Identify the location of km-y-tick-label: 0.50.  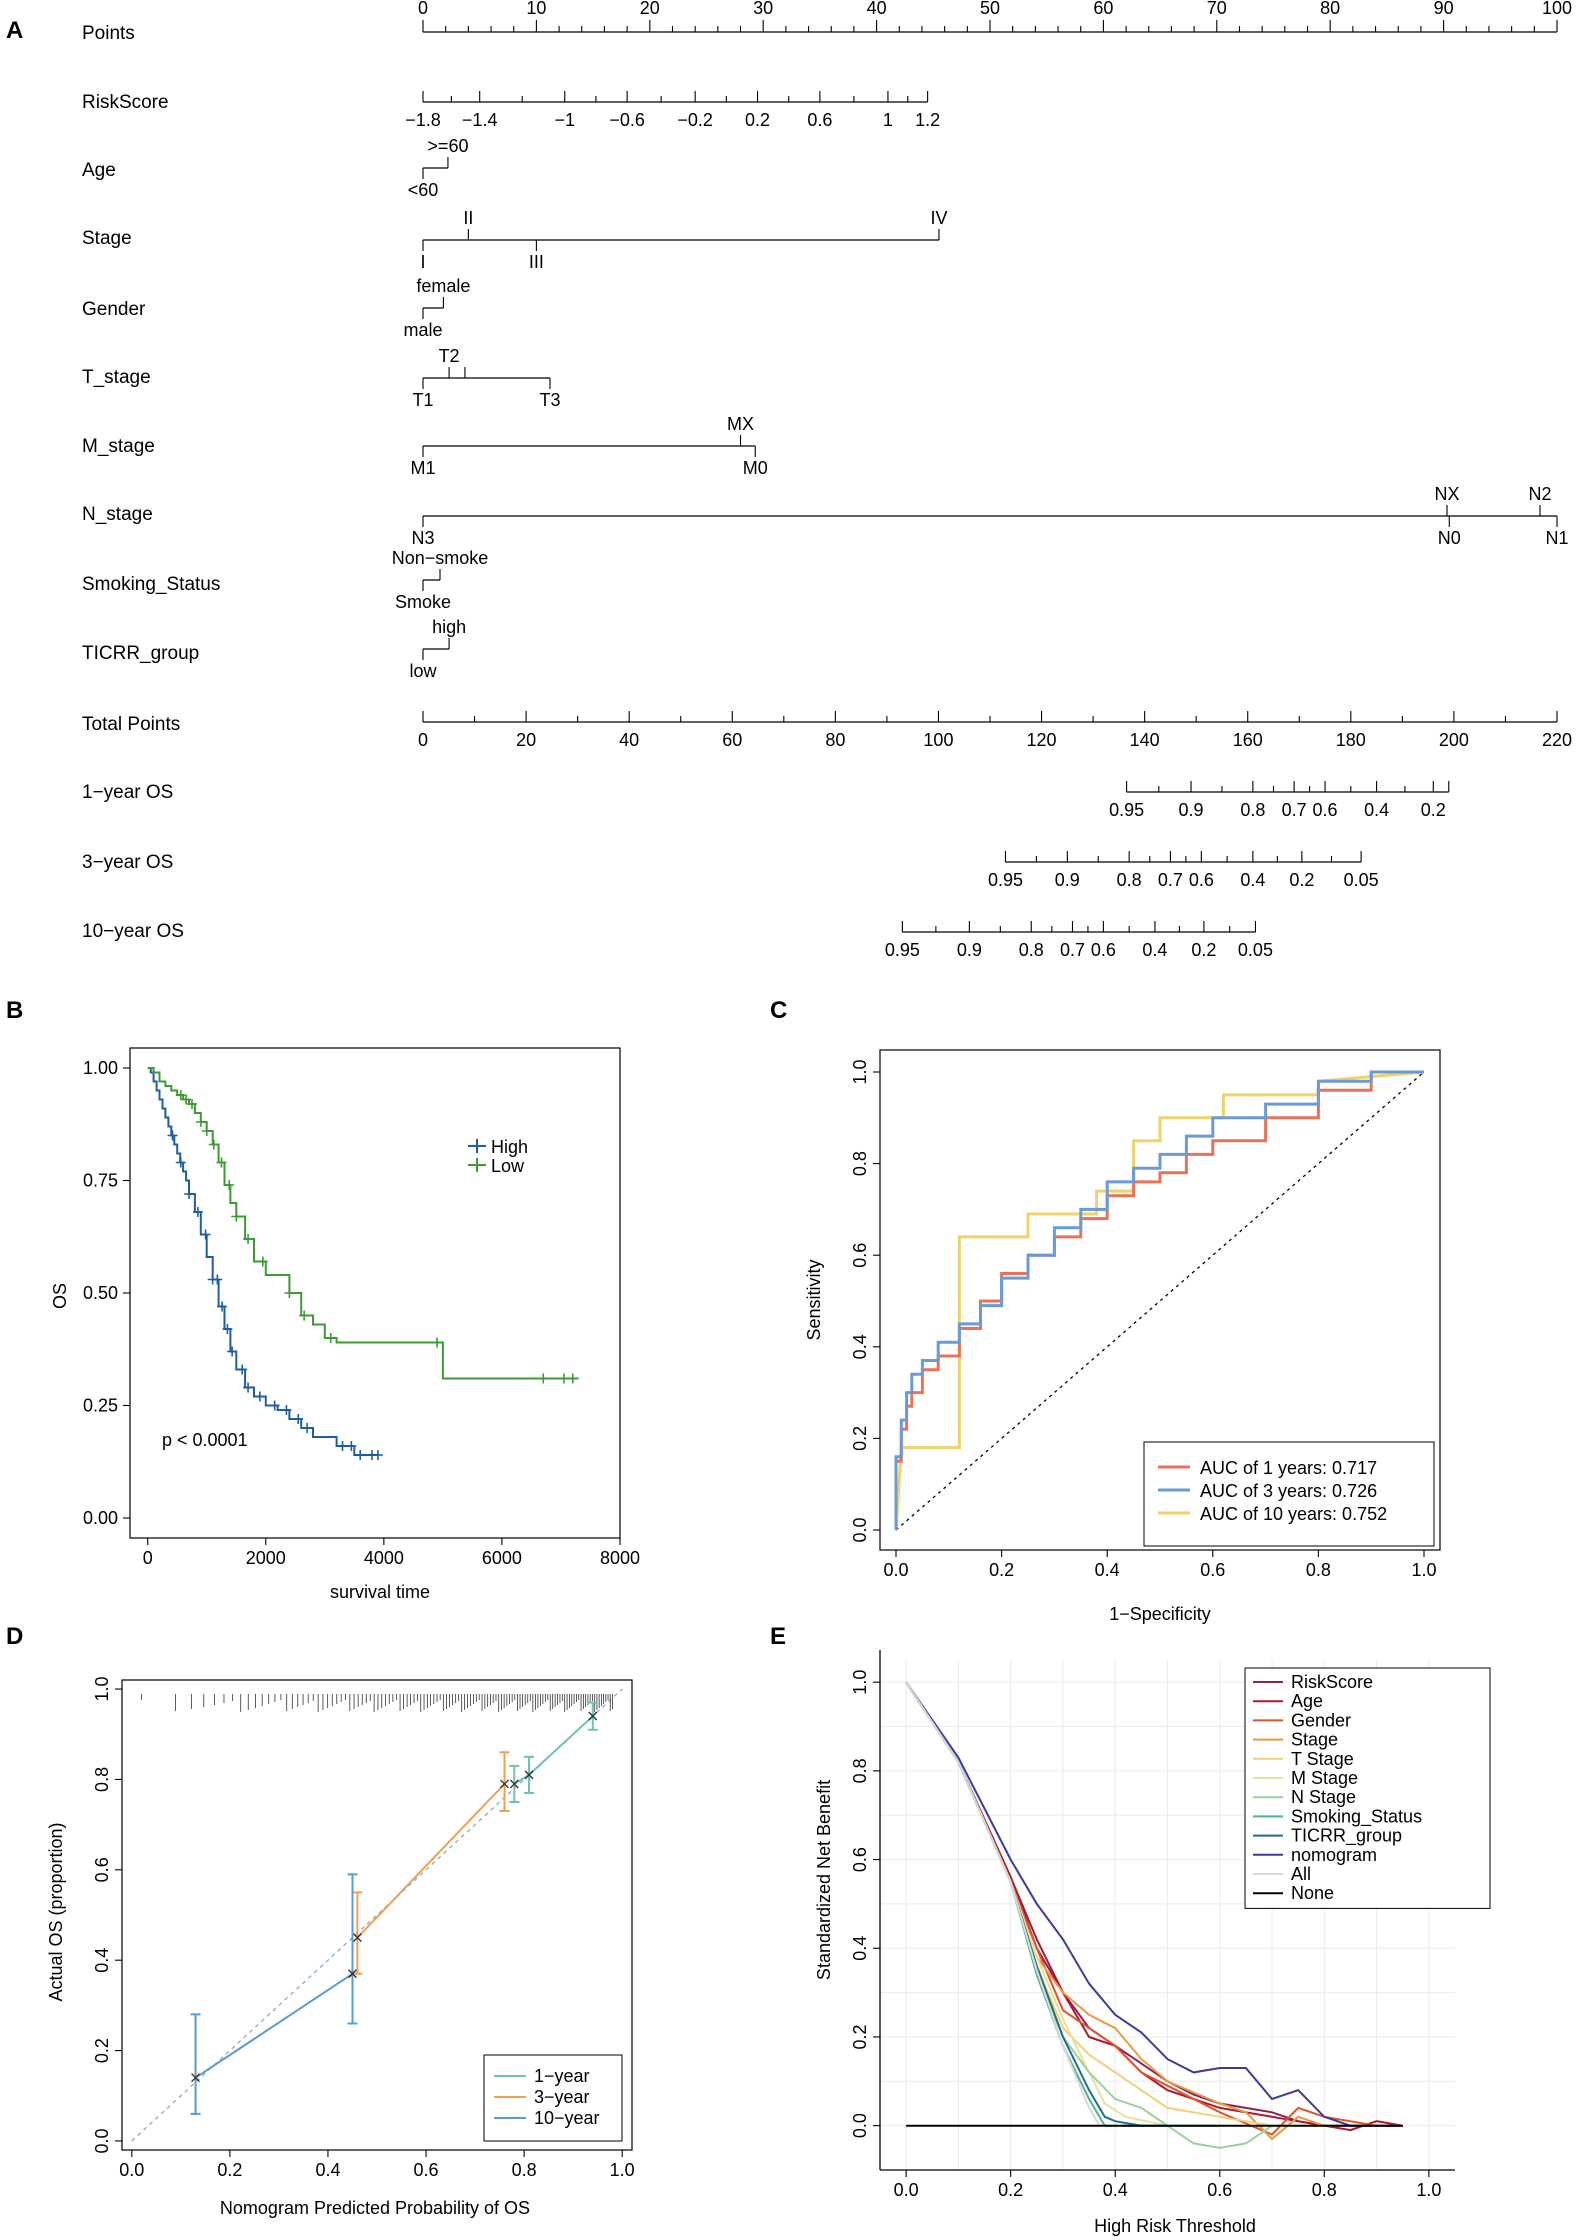
(100, 1293).